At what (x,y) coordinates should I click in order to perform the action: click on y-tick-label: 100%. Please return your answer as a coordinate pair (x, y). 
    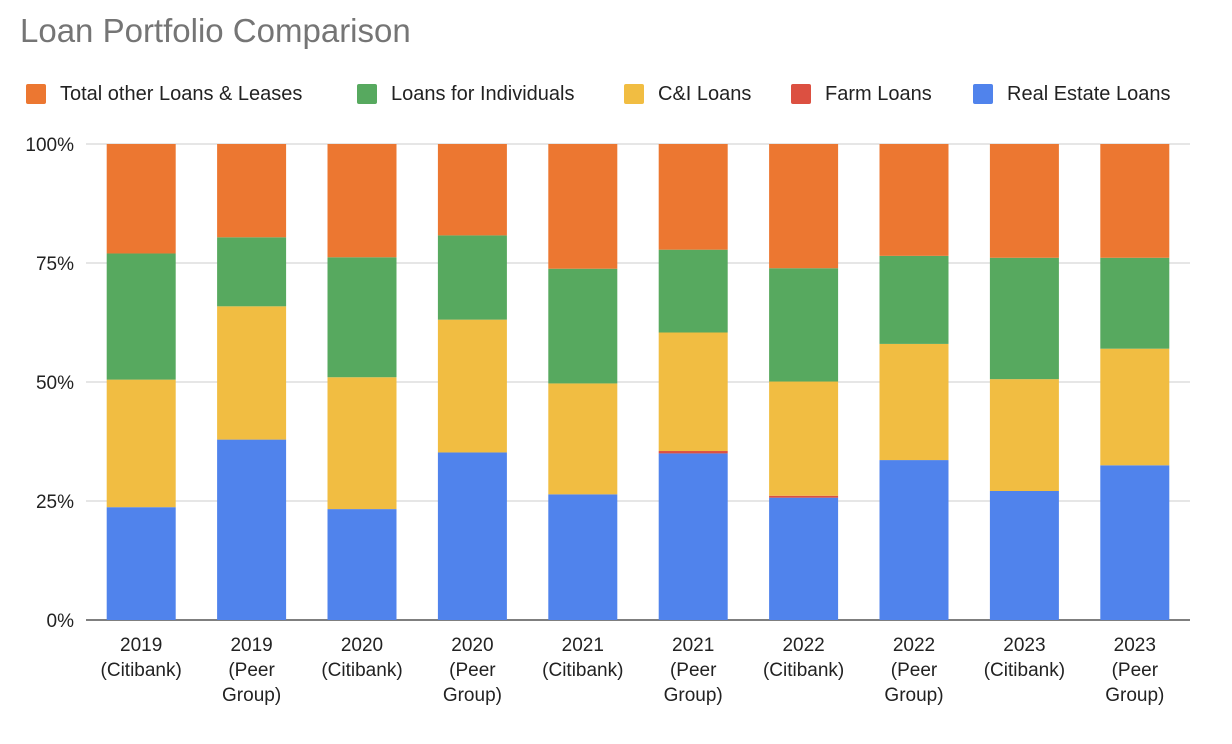
    Looking at the image, I should click on (49, 145).